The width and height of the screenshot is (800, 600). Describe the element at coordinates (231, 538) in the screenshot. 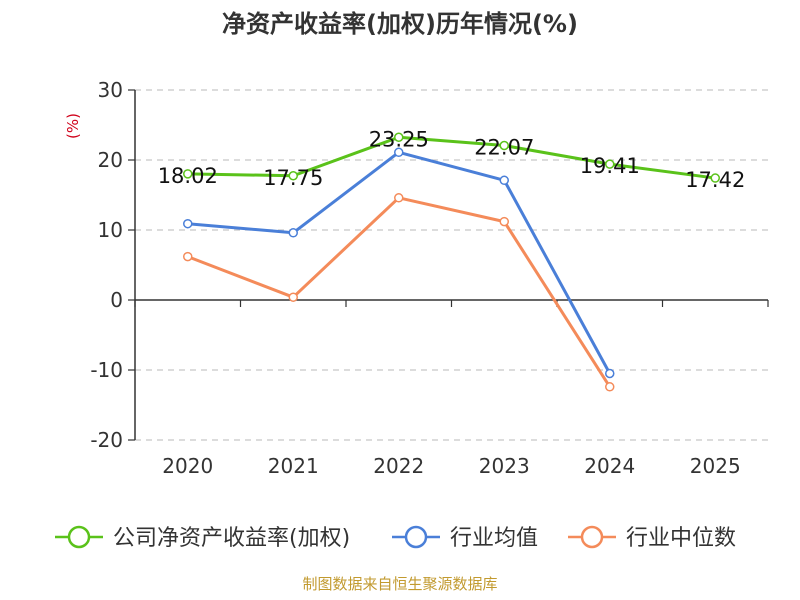

I see `legend-label-0: 公司净资产收益率(加权)` at that location.